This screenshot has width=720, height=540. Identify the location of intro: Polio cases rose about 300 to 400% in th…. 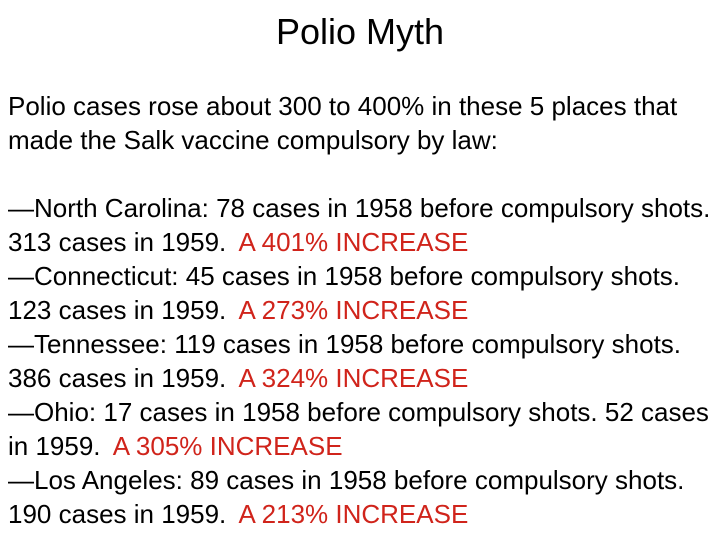
(343, 123).